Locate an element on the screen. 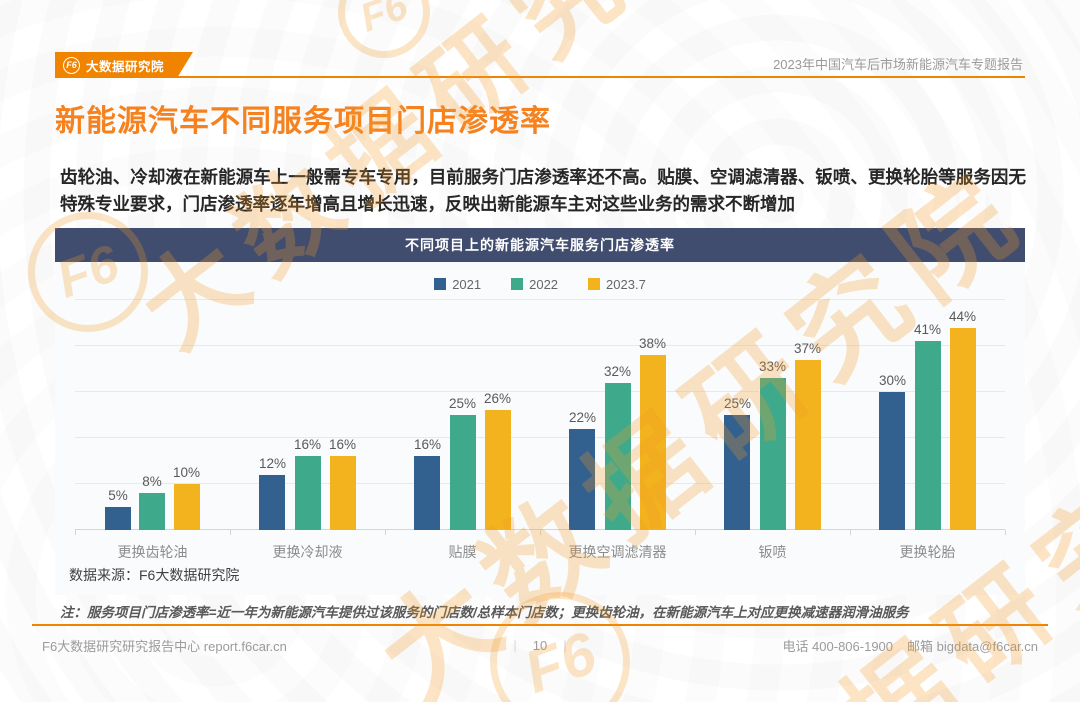 This screenshot has width=1080, height=702. bar-group: 5% 8% 10% is located at coordinates (152, 415).